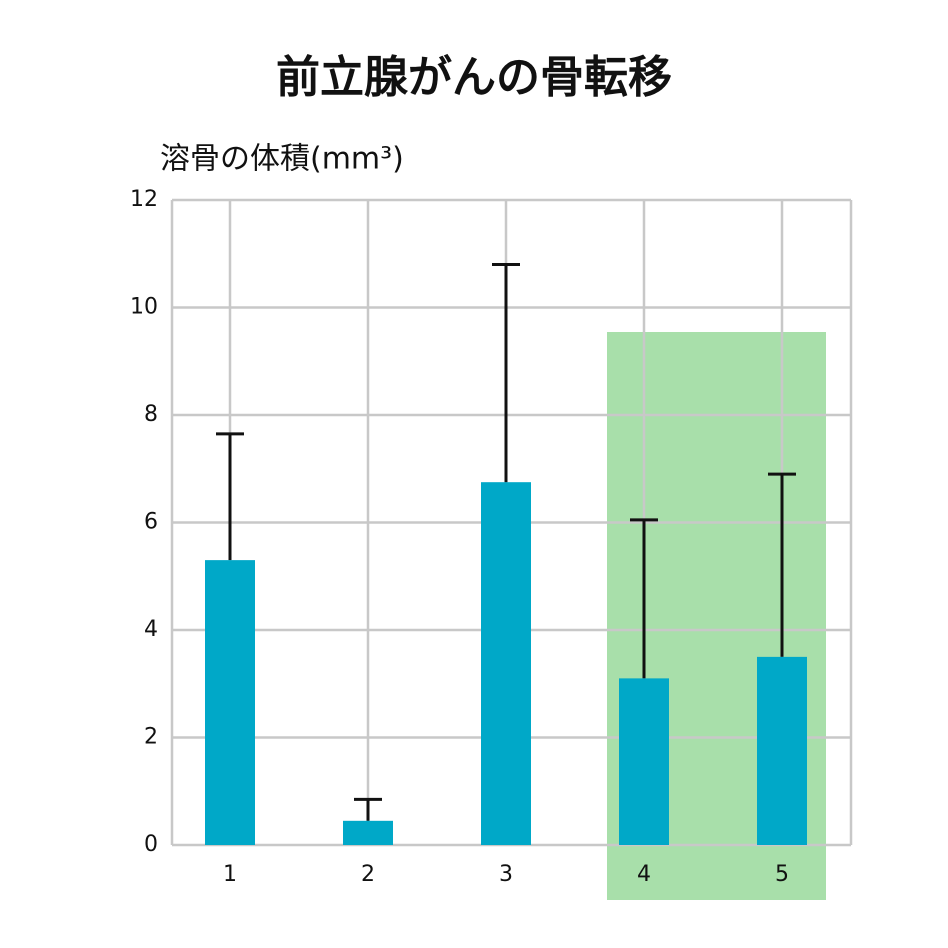 The height and width of the screenshot is (948, 948). I want to click on x-tick-label: 5, so click(782, 874).